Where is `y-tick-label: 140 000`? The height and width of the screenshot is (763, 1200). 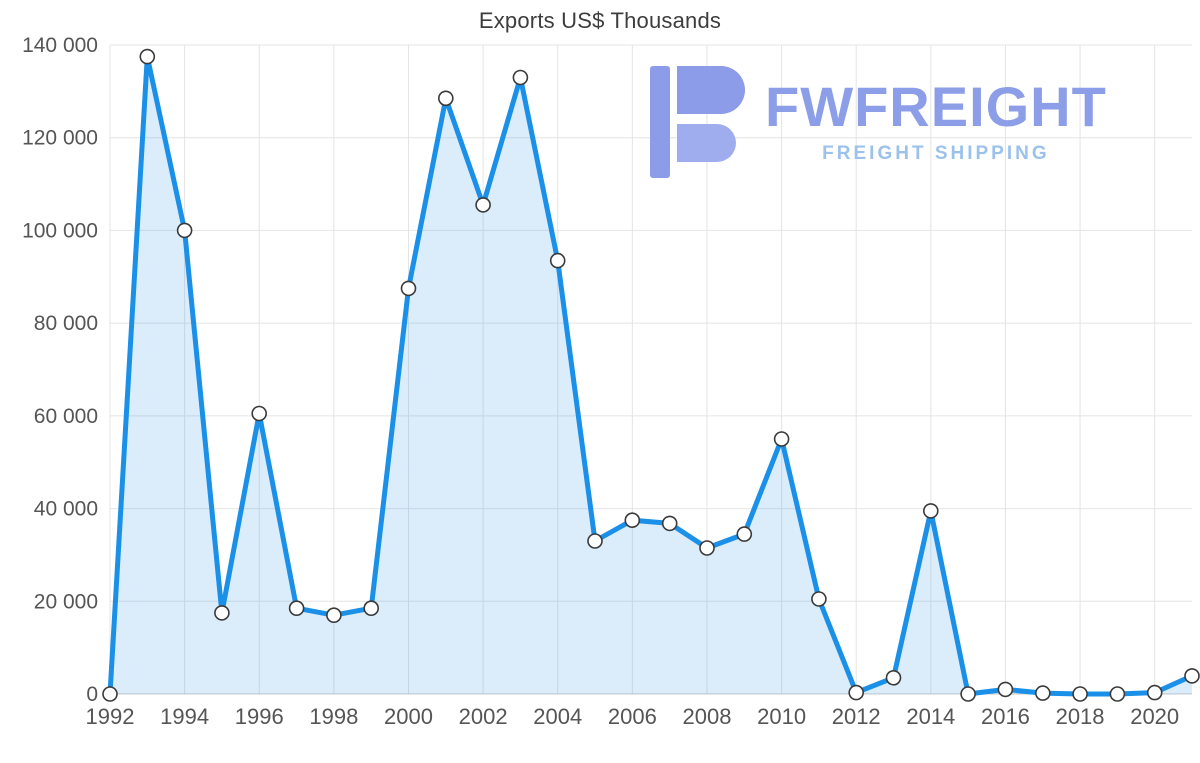 y-tick-label: 140 000 is located at coordinates (60, 45).